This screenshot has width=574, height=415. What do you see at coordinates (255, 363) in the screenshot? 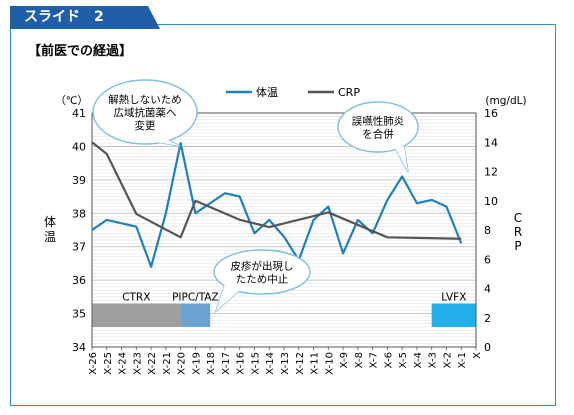
I see `x-tick-label: X-15` at bounding box center [255, 363].